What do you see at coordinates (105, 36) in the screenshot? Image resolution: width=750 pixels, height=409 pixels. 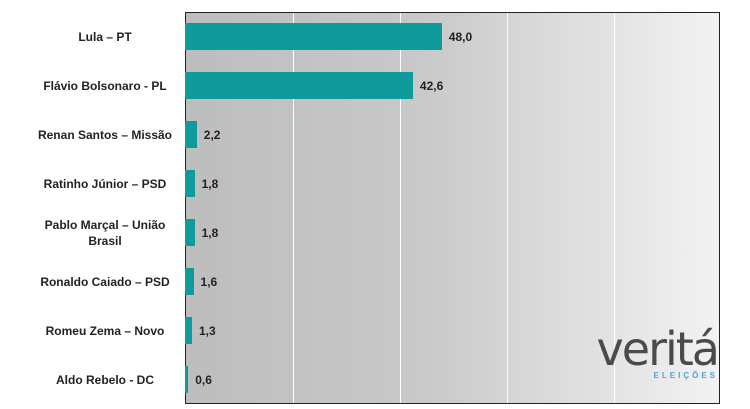 I see `category-label: Lula – PT` at bounding box center [105, 36].